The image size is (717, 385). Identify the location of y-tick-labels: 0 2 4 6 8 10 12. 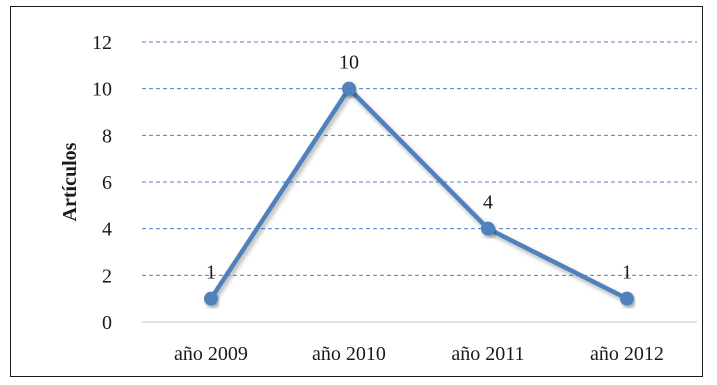
(102, 183).